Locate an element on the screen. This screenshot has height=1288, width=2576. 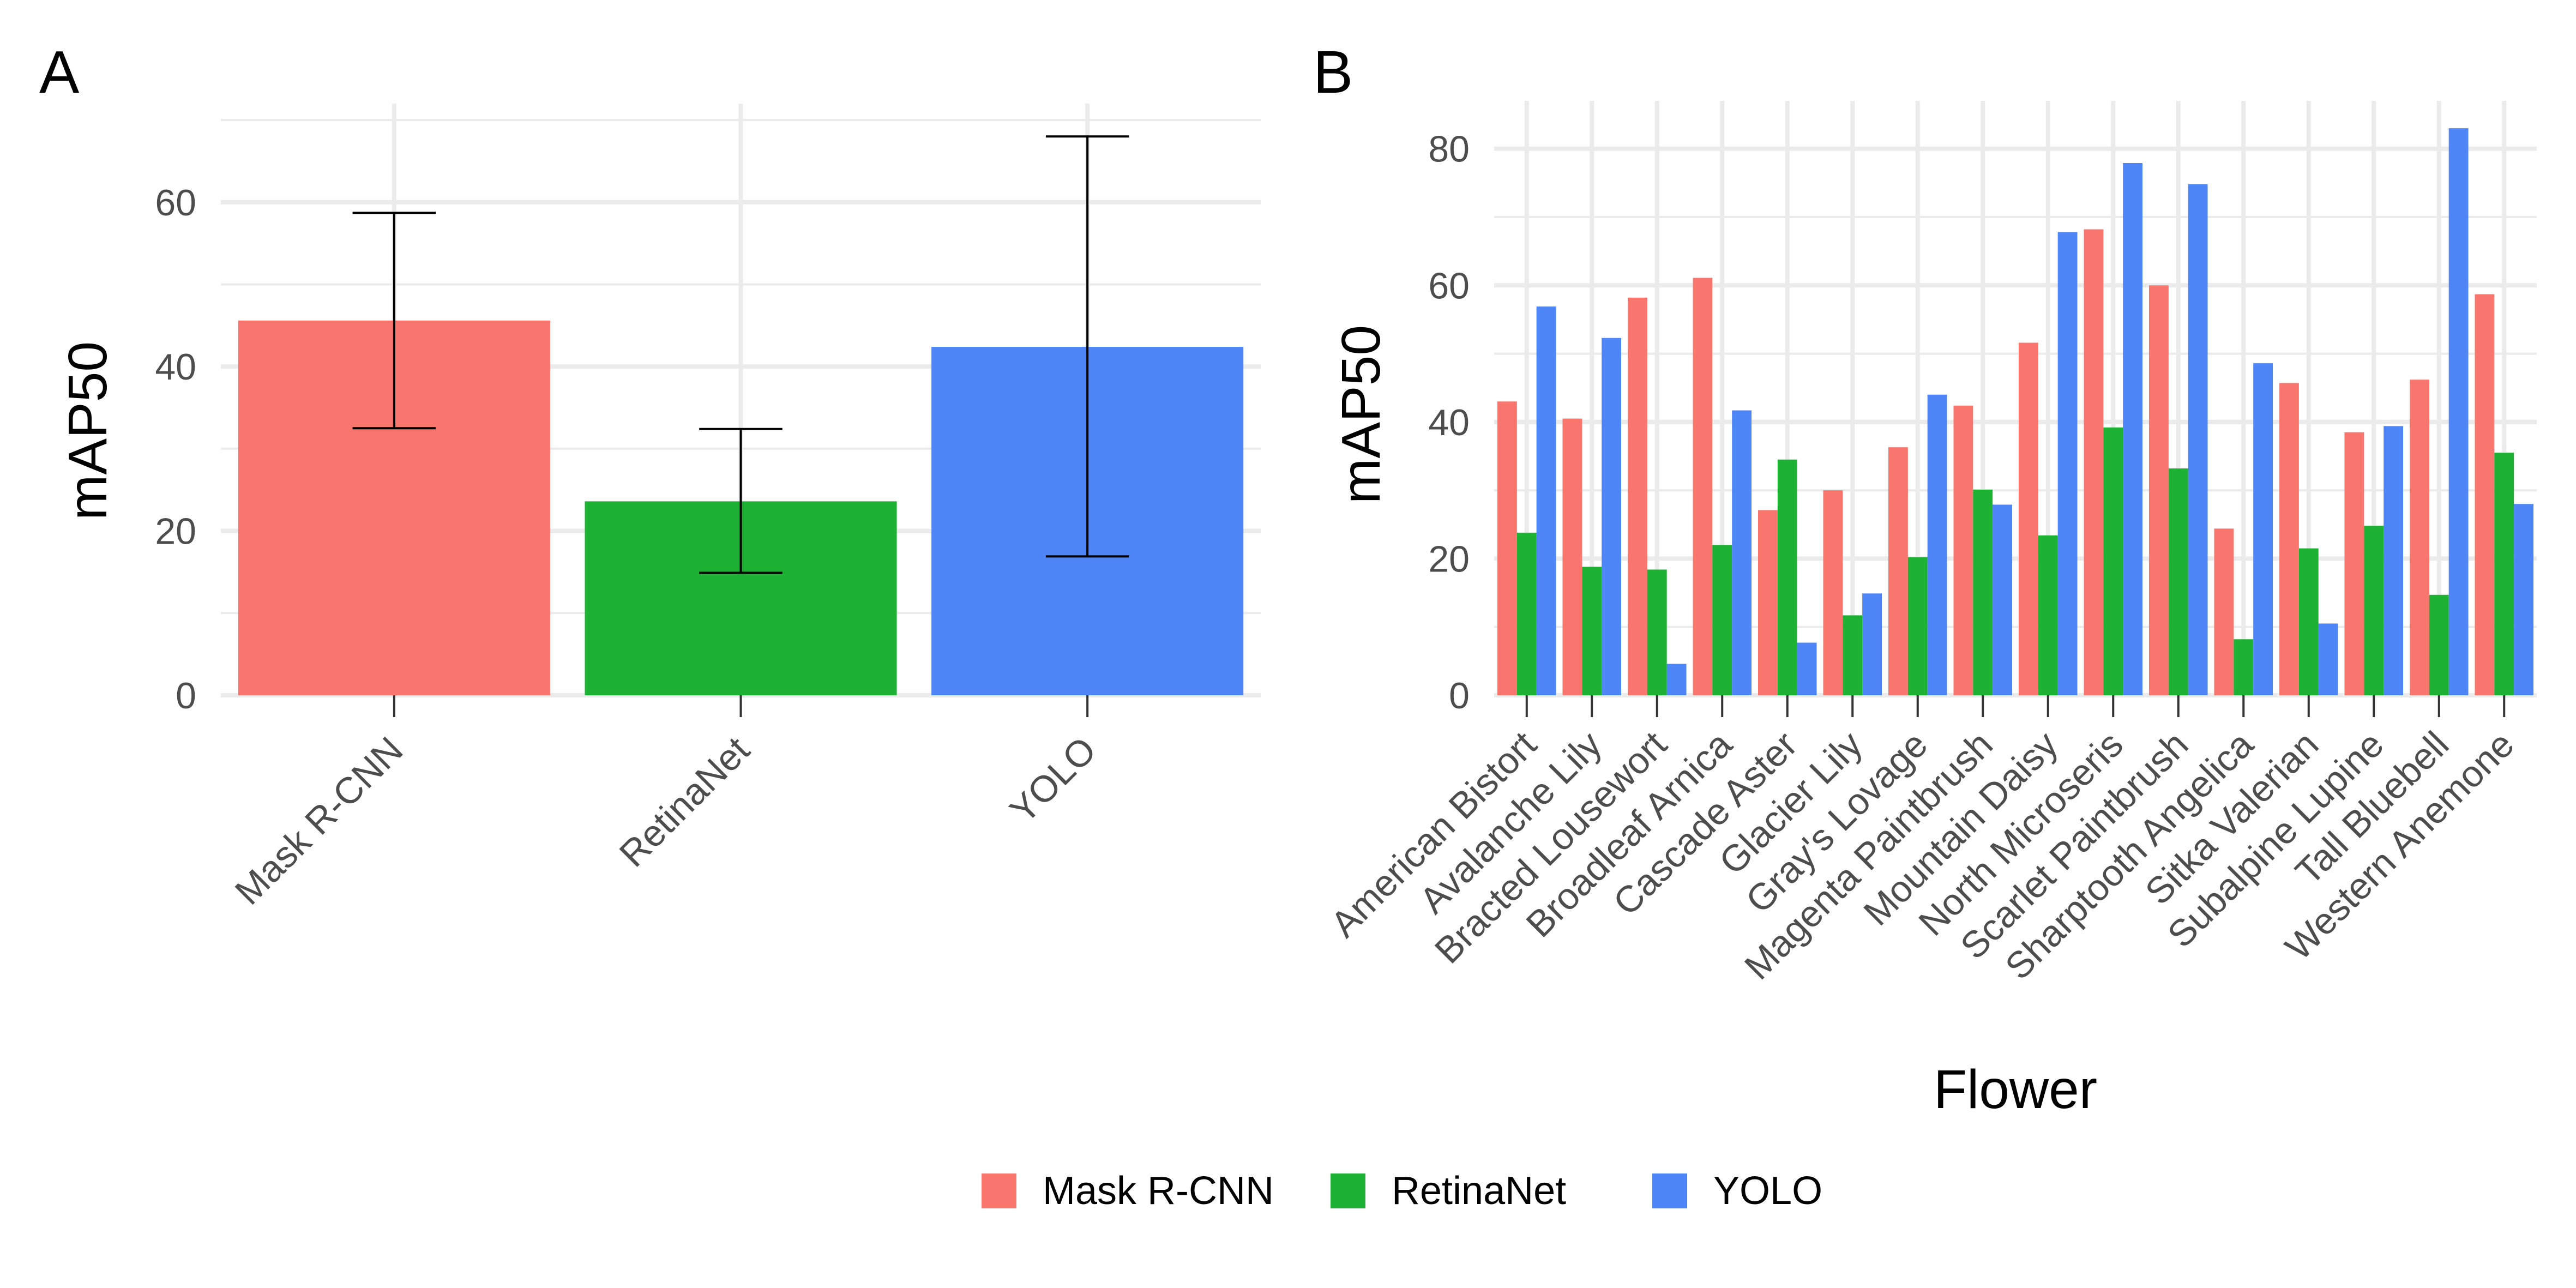
panel-b-tag: B is located at coordinates (1333, 72).